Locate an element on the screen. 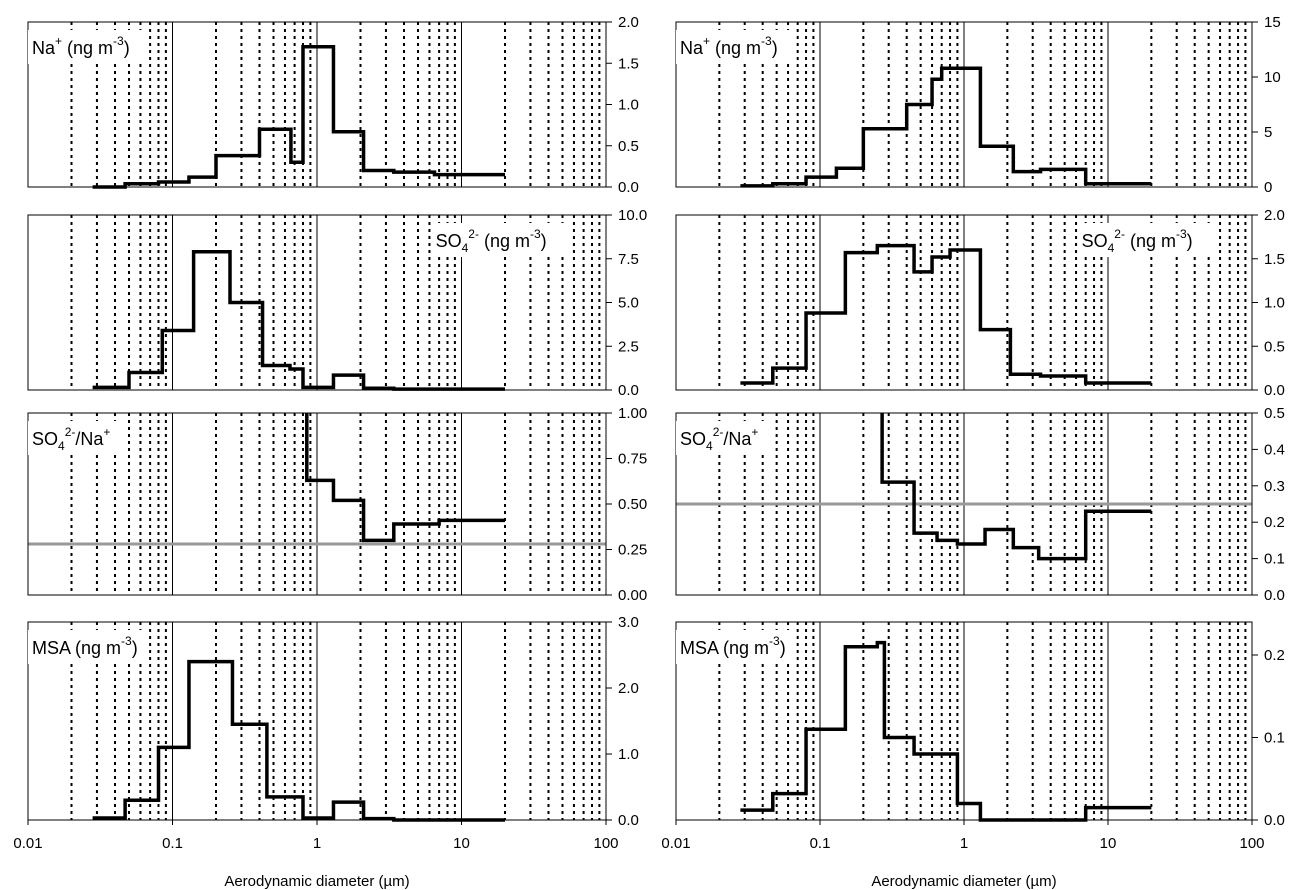 The height and width of the screenshot is (890, 1294). panel-right-1: 15 10 5 0 Na+ (ng m-3) is located at coordinates (978, 105).